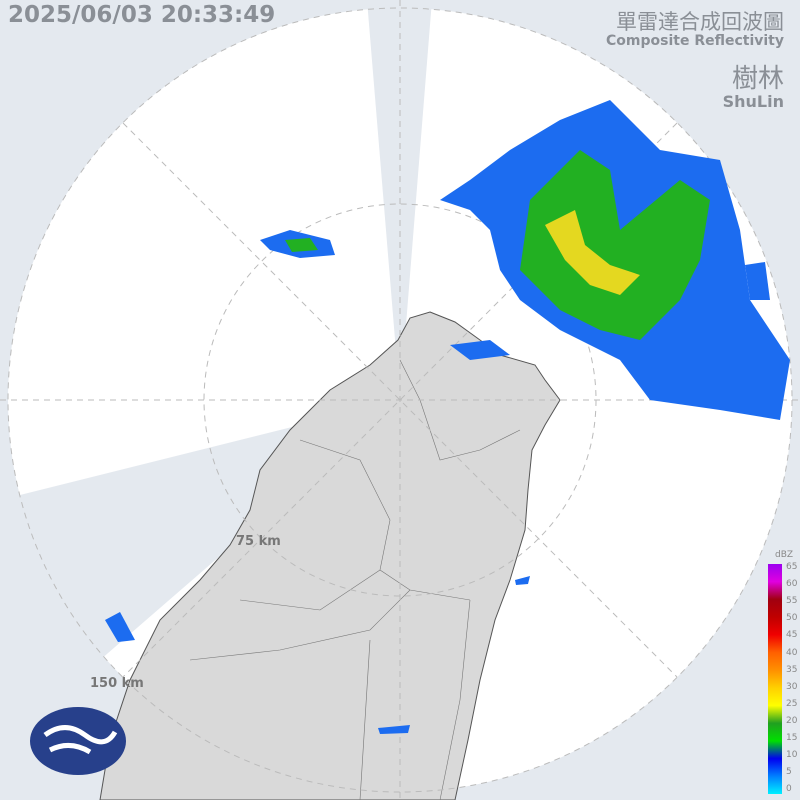  I want to click on legend-tick: 65, so click(792, 567).